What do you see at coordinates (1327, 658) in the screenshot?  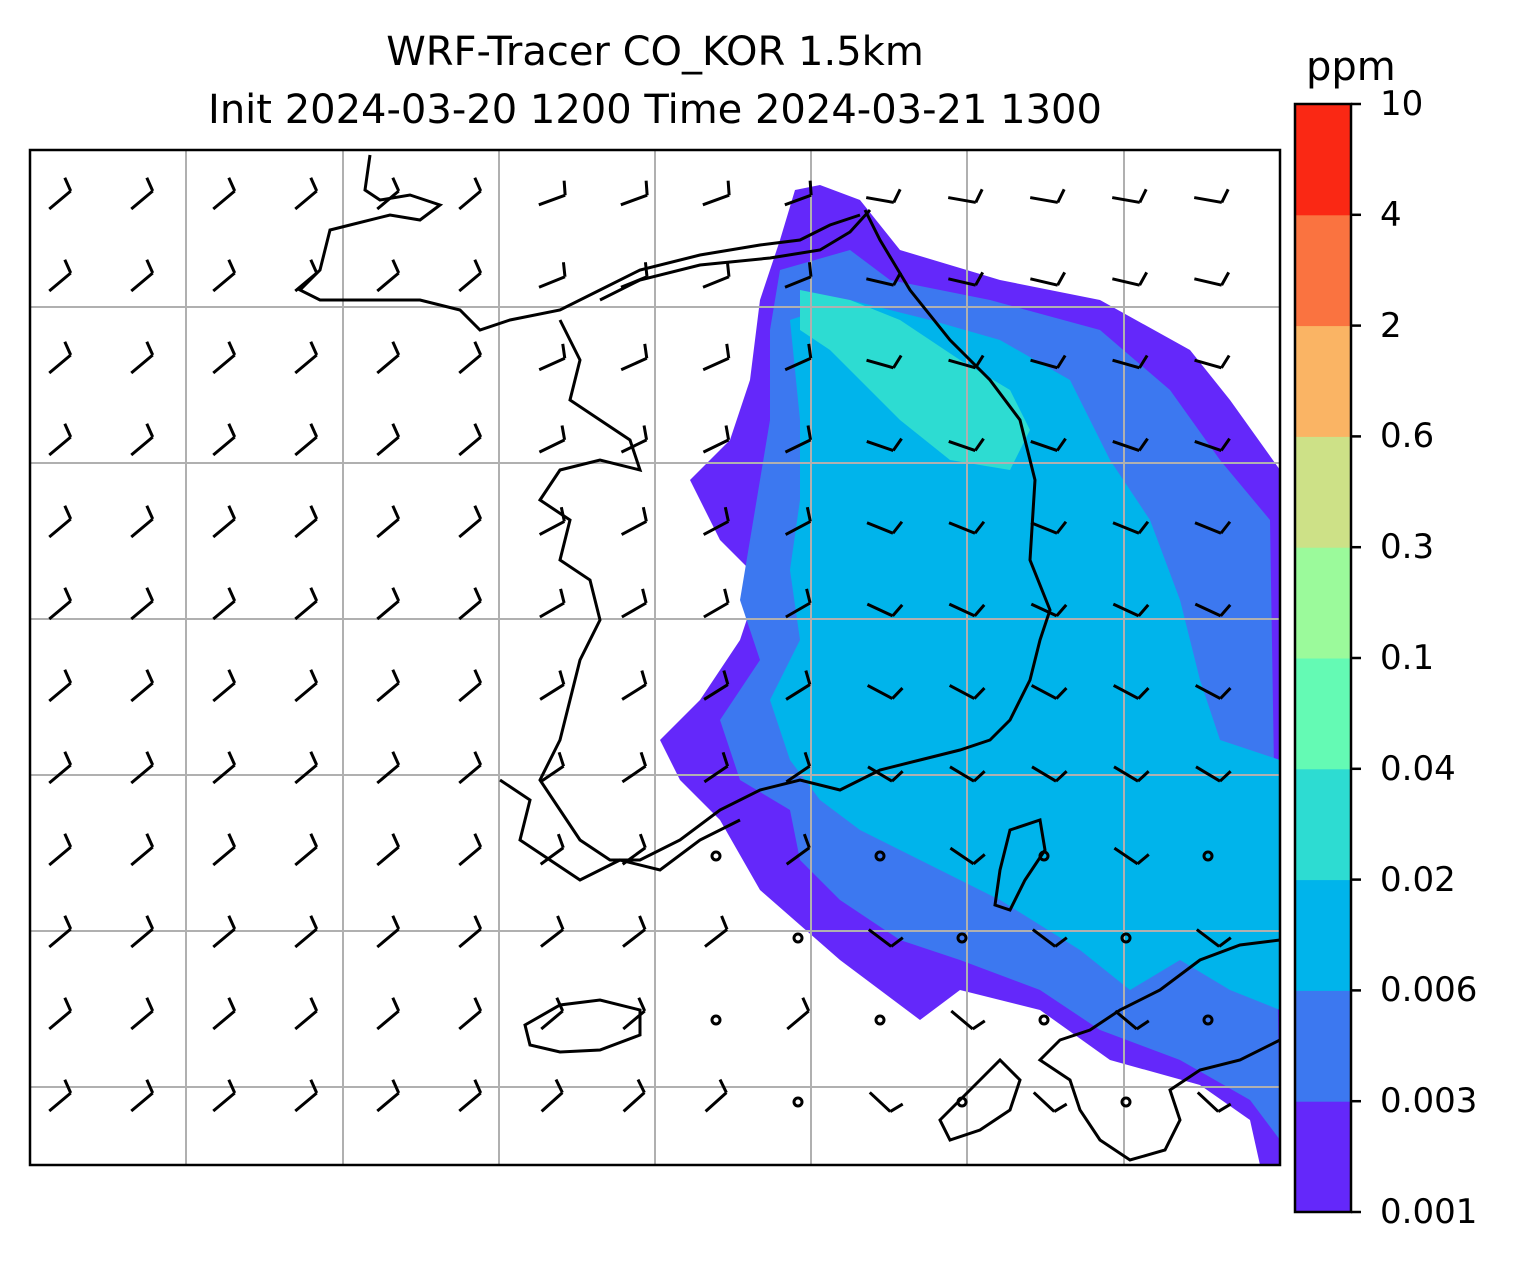 I see `colorbar` at bounding box center [1327, 658].